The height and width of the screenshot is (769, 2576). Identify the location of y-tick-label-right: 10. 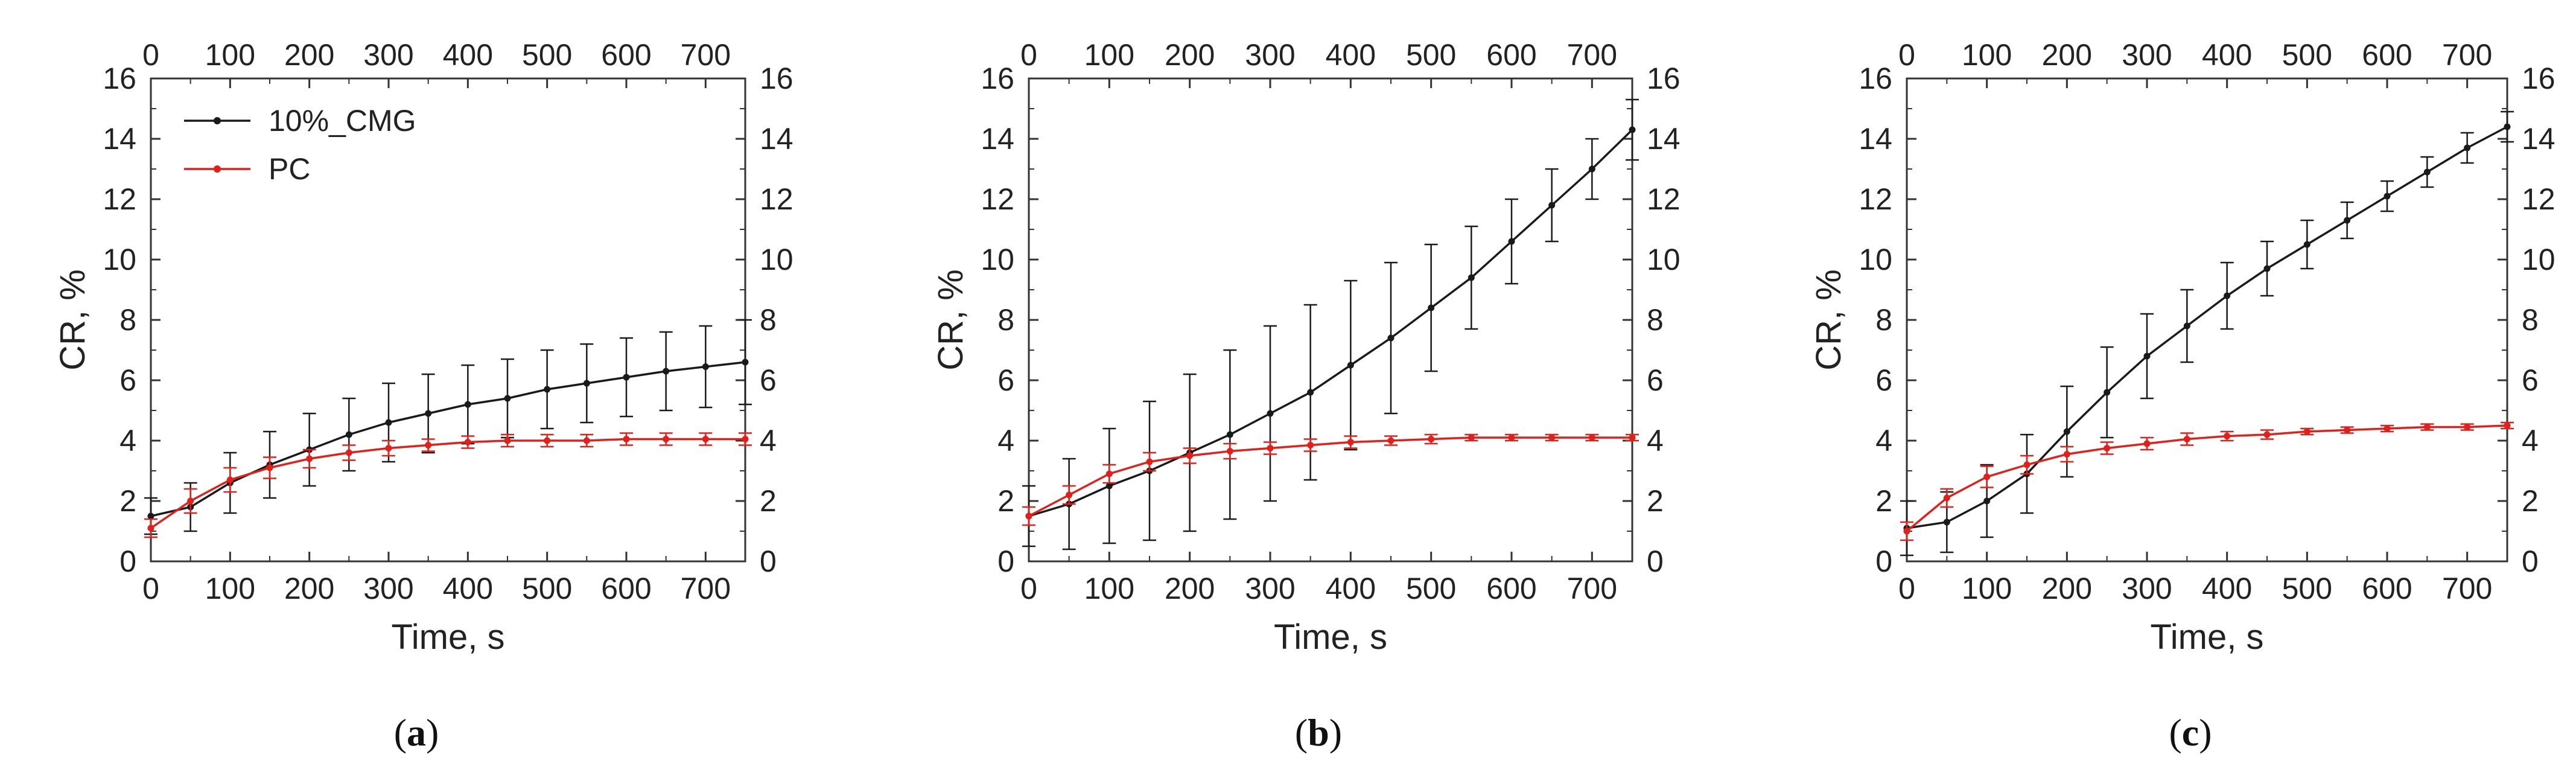
(1664, 259).